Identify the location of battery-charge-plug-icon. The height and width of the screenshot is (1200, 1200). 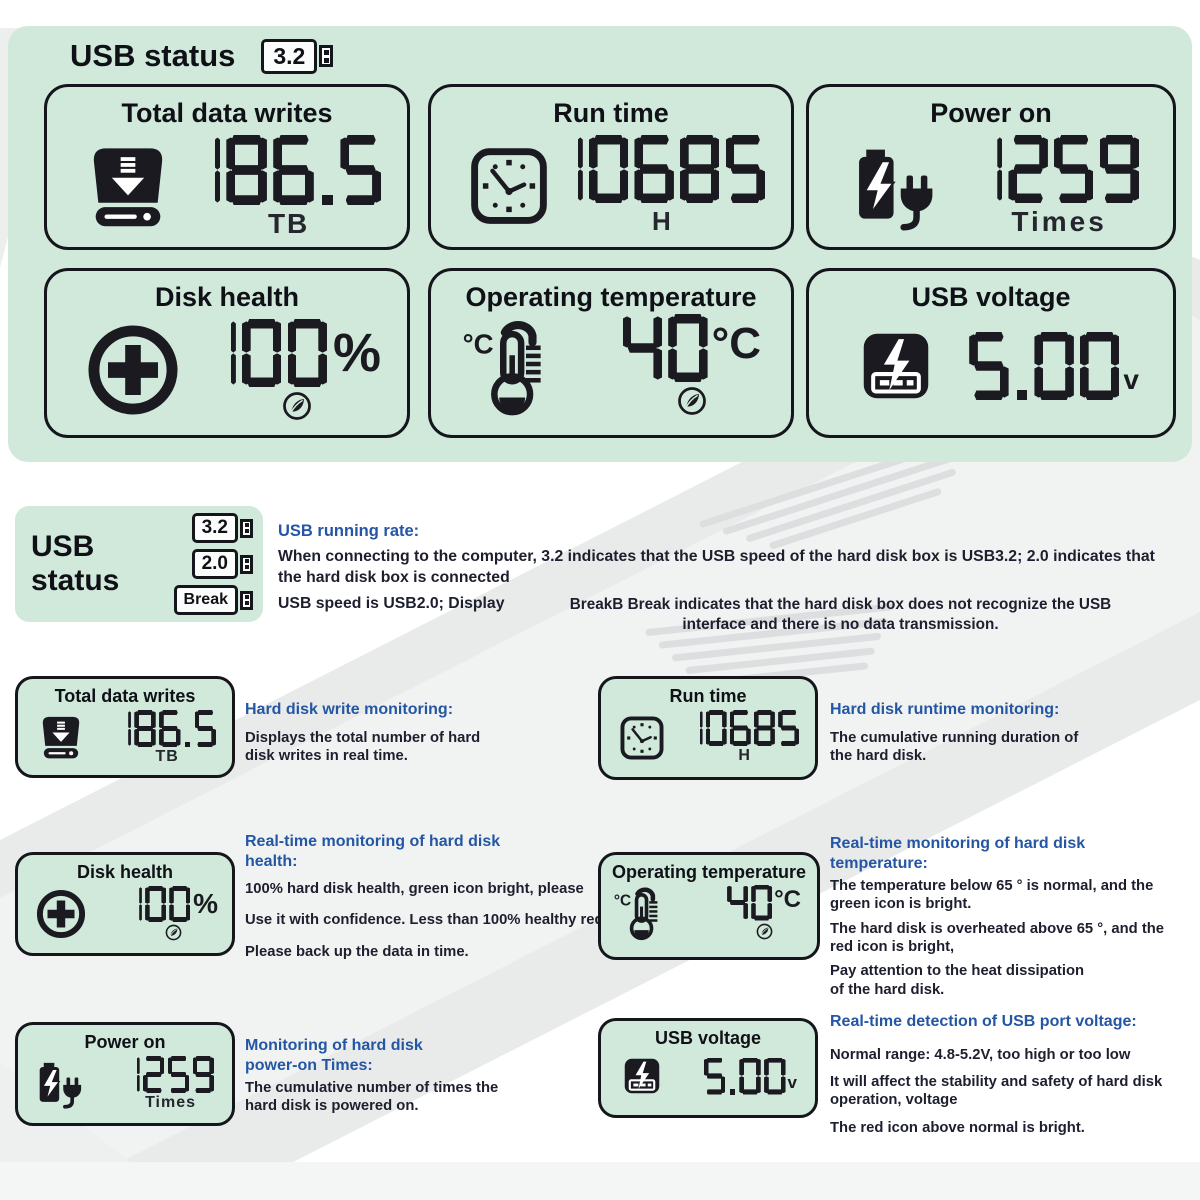
(895, 187).